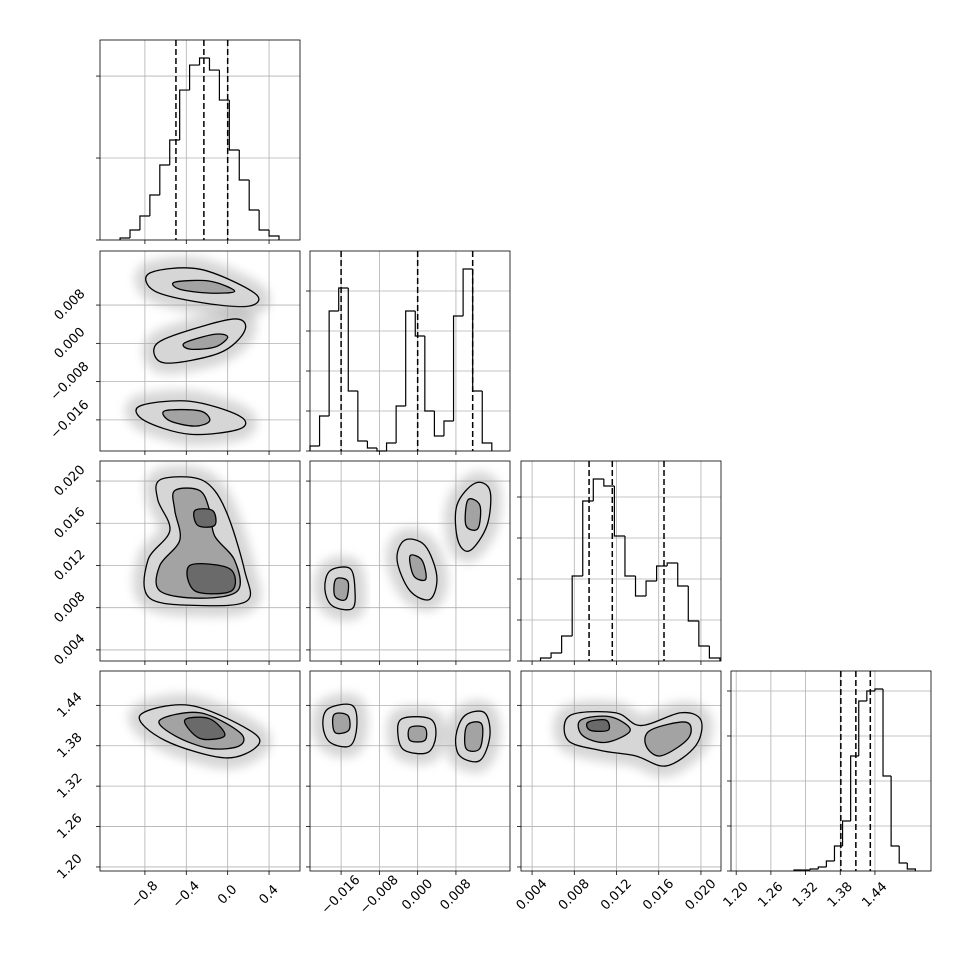  I want to click on x-tick-label: 1.26, so click(770, 894).